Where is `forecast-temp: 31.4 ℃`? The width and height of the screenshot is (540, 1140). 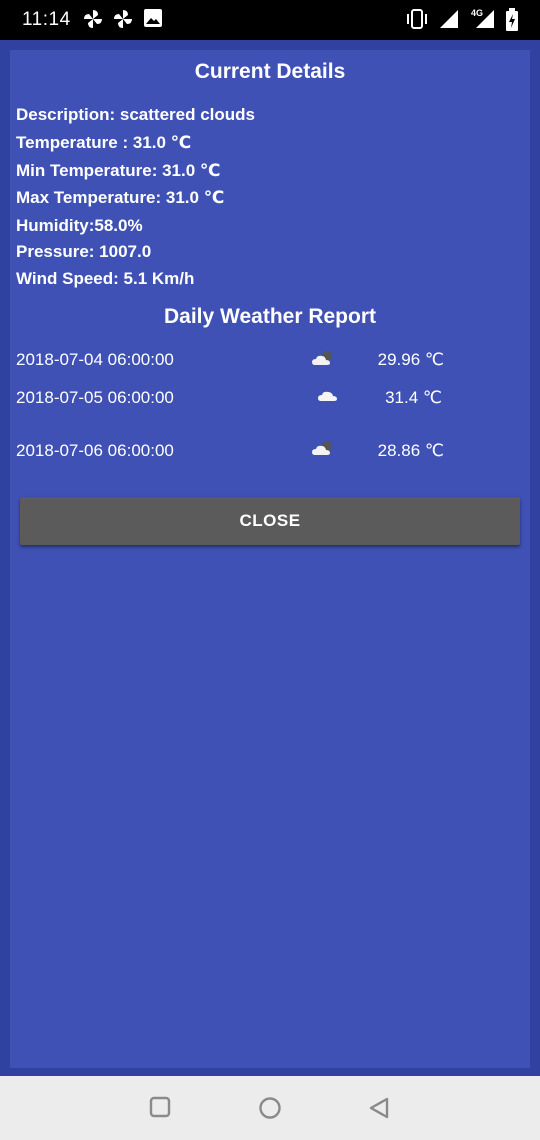
forecast-temp: 31.4 ℃ is located at coordinates (413, 397).